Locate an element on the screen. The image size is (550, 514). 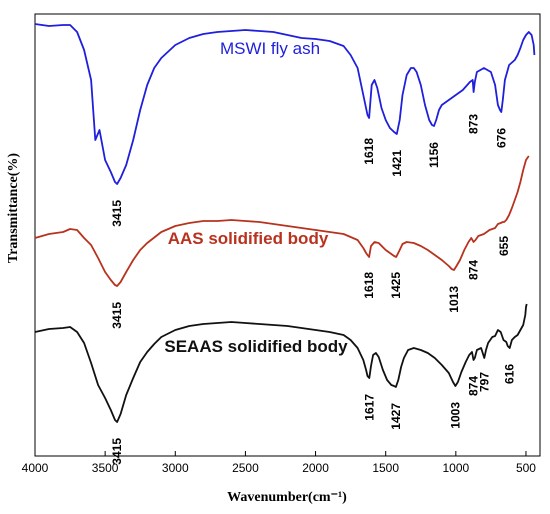
peak-label: 1156 is located at coordinates (434, 155).